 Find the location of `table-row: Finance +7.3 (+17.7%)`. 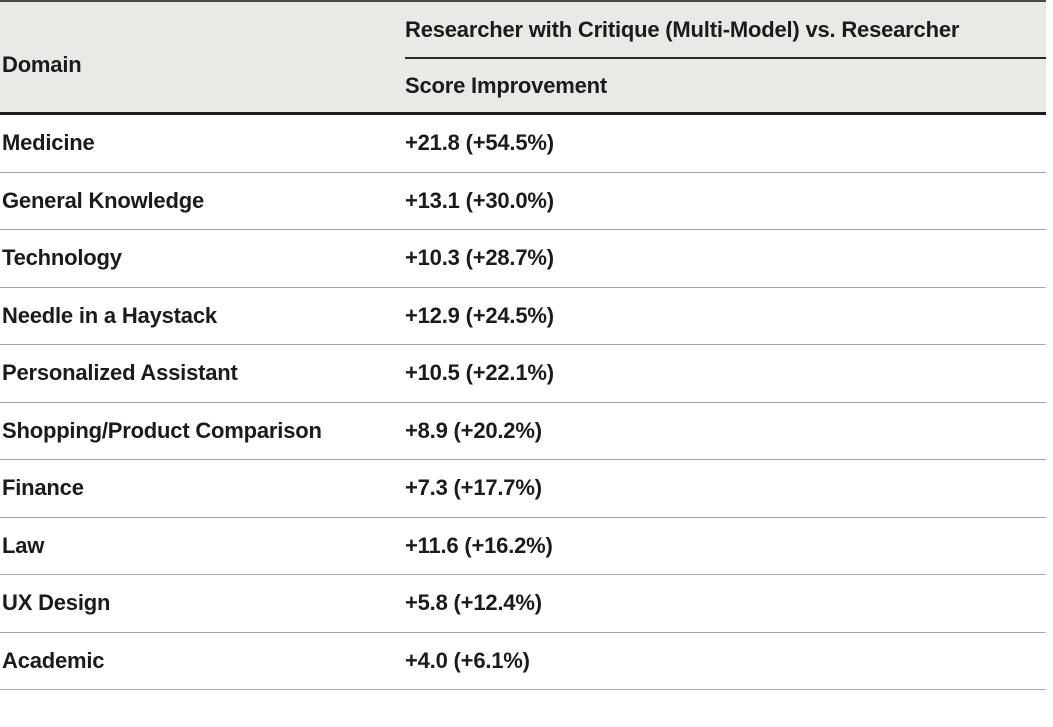

table-row: Finance +7.3 (+17.7%) is located at coordinates (523, 489).